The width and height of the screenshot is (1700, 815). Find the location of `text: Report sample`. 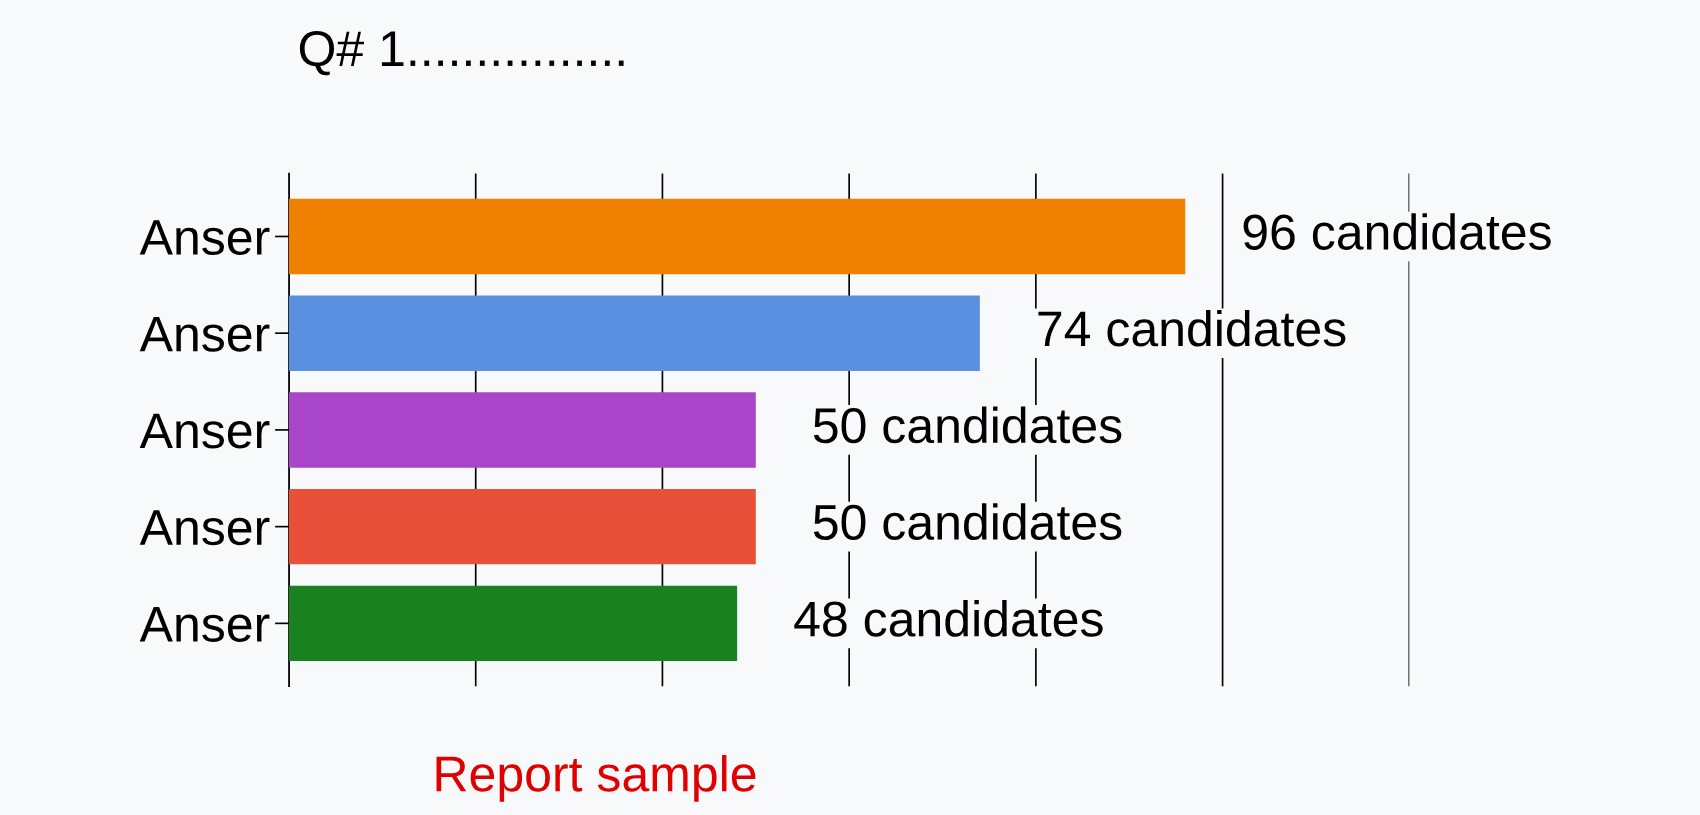

text: Report sample is located at coordinates (596, 778).